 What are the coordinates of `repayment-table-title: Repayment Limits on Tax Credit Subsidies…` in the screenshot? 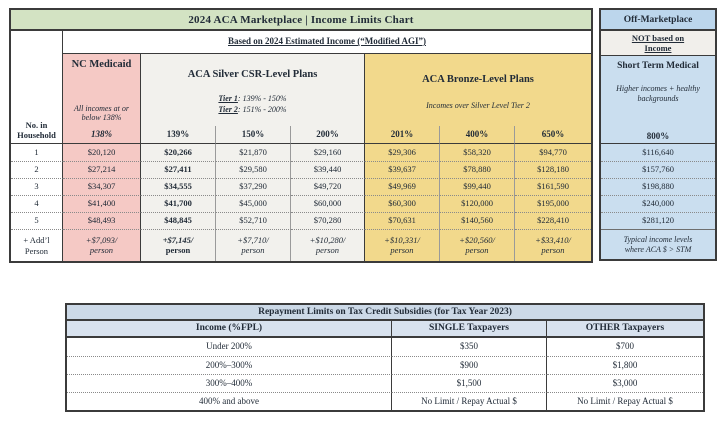 It's located at (385, 313).